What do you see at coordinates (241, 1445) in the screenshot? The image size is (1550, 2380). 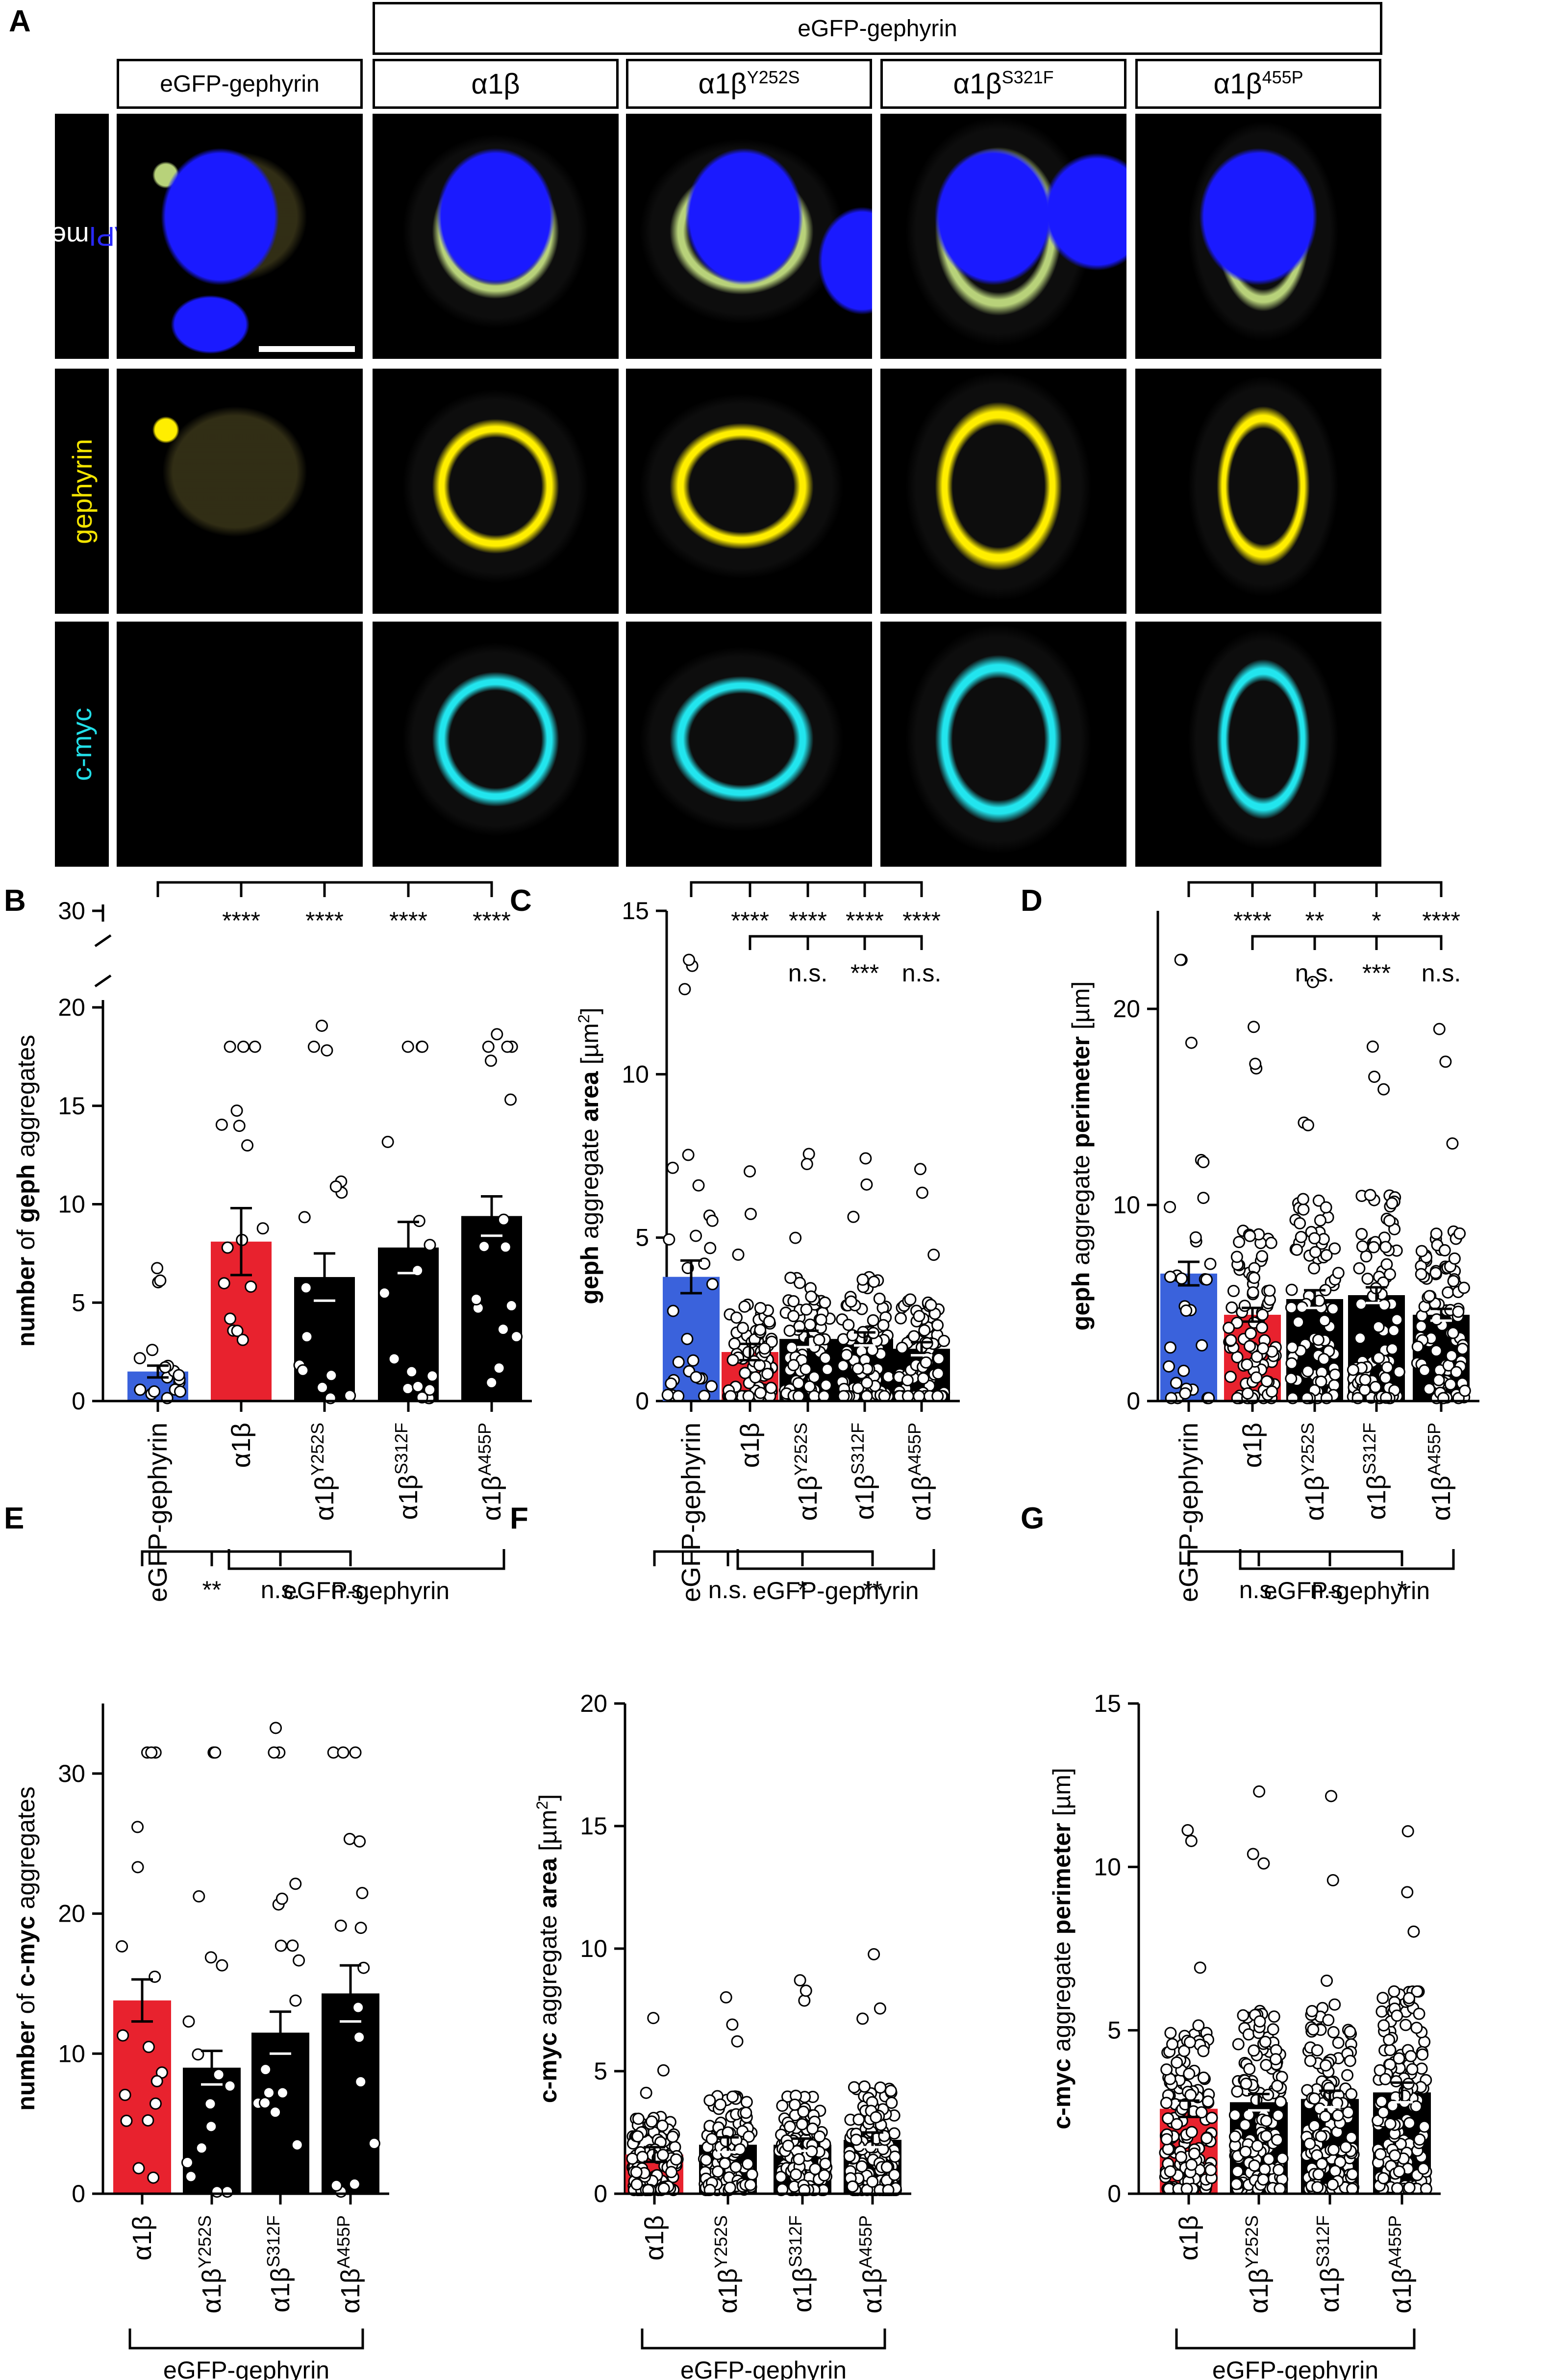 I see `category-label-1: α1β` at bounding box center [241, 1445].